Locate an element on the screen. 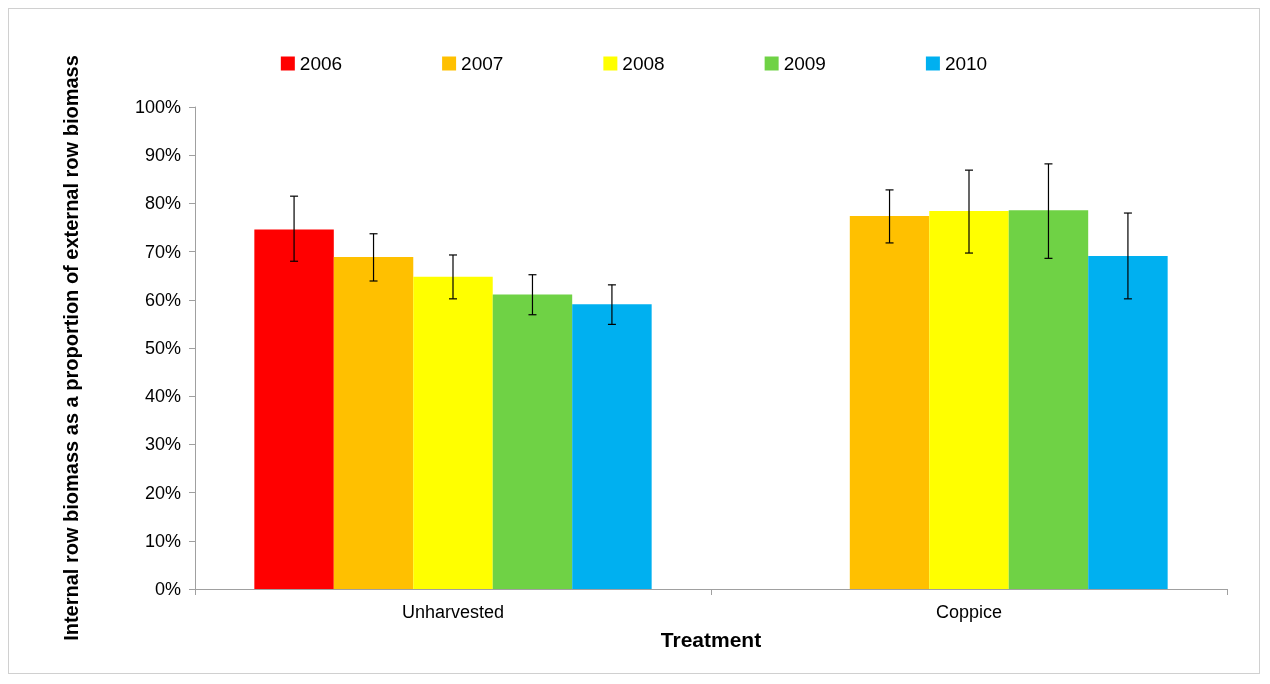 The image size is (1270, 684). y-tick-label: 0% is located at coordinates (167, 589).